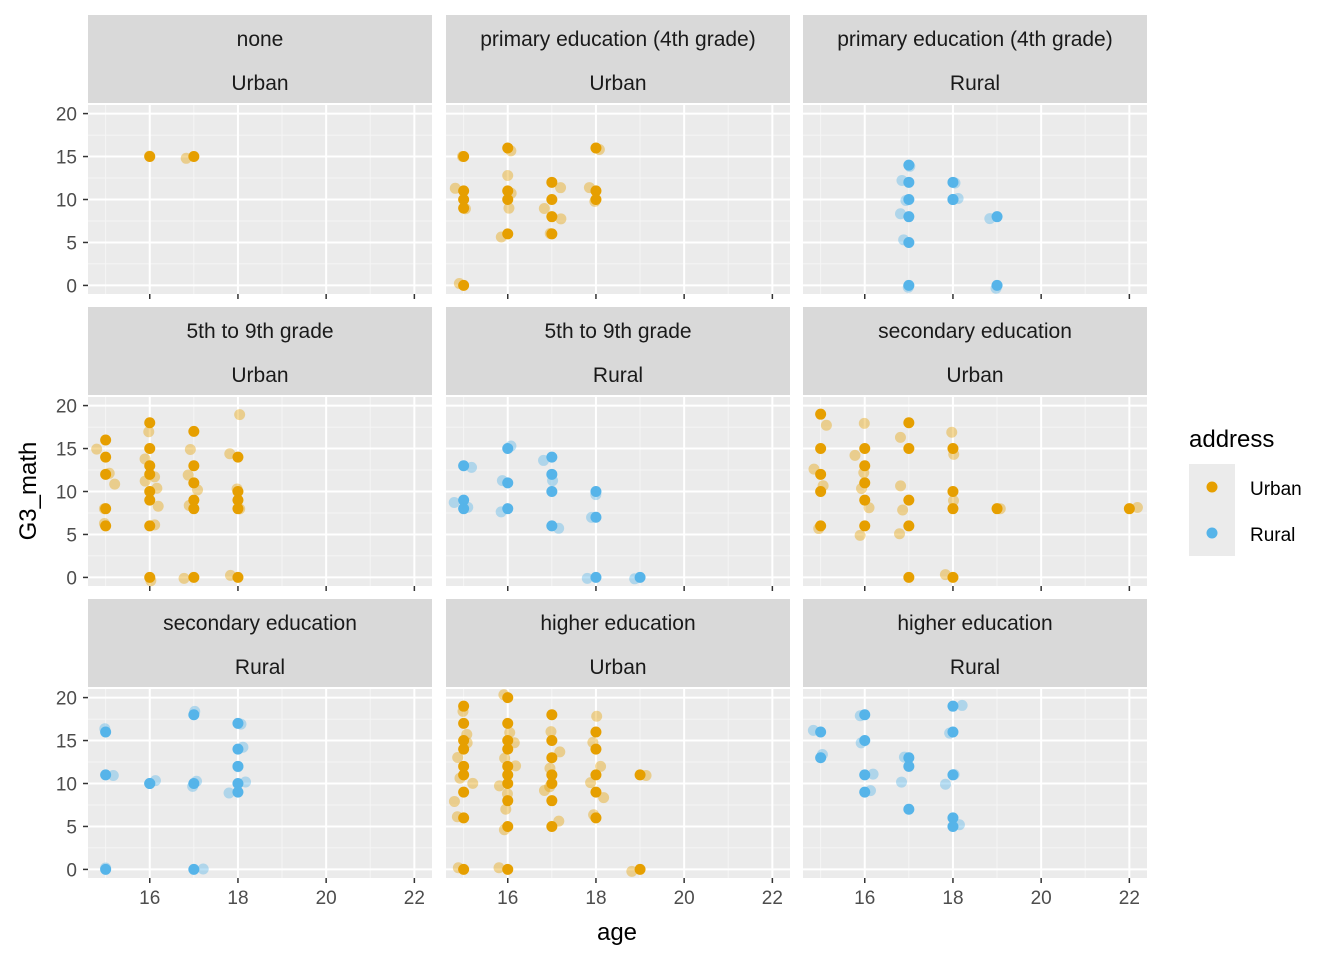 This screenshot has height=960, width=1344. Describe the element at coordinates (259, 331) in the screenshot. I see `facet-strip-label: 5th to 9th grade` at that location.